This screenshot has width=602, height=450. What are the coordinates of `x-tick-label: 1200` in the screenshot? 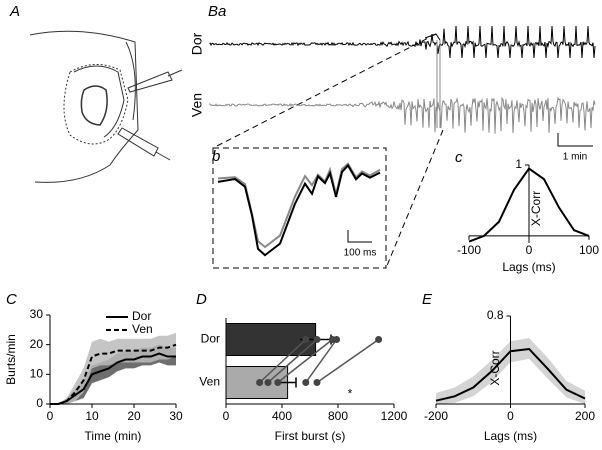 It's located at (394, 416).